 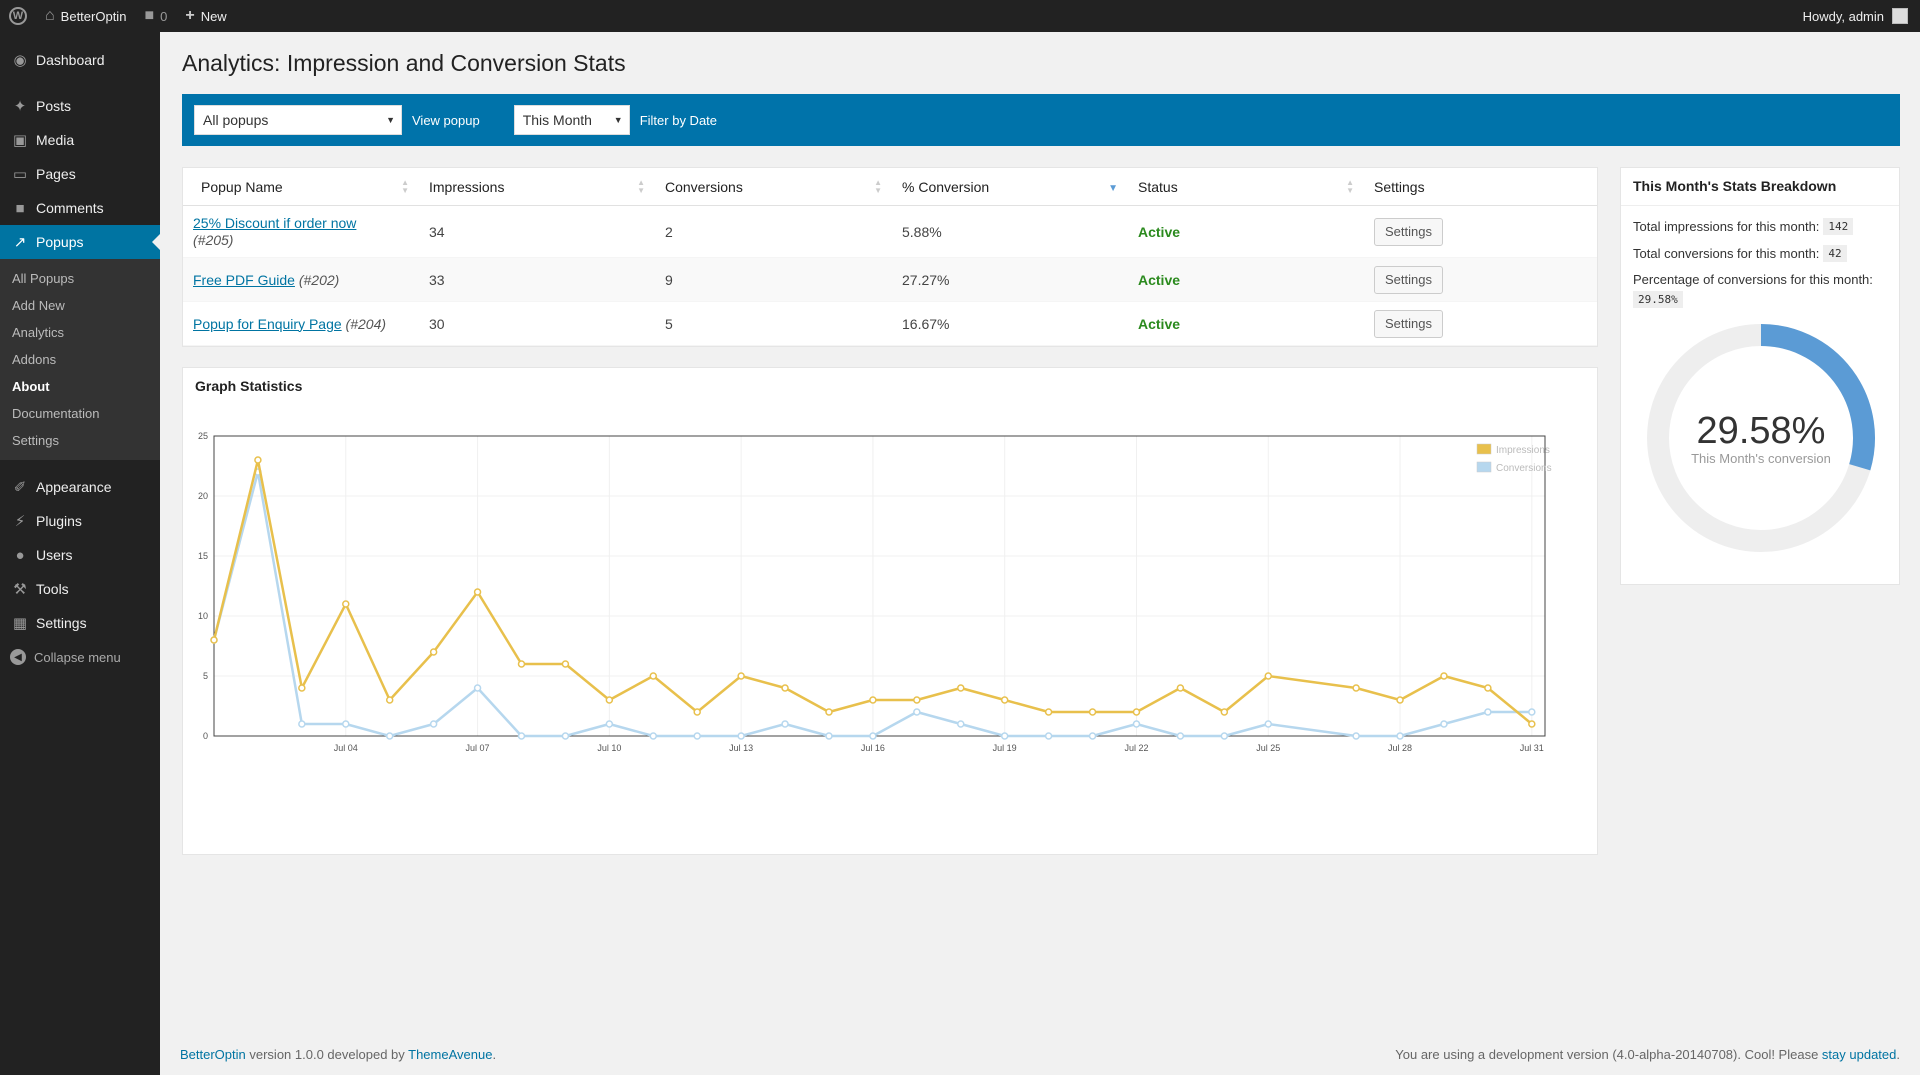 I want to click on sidebar-item-popups: ↗ Popups, so click(x=80, y=242).